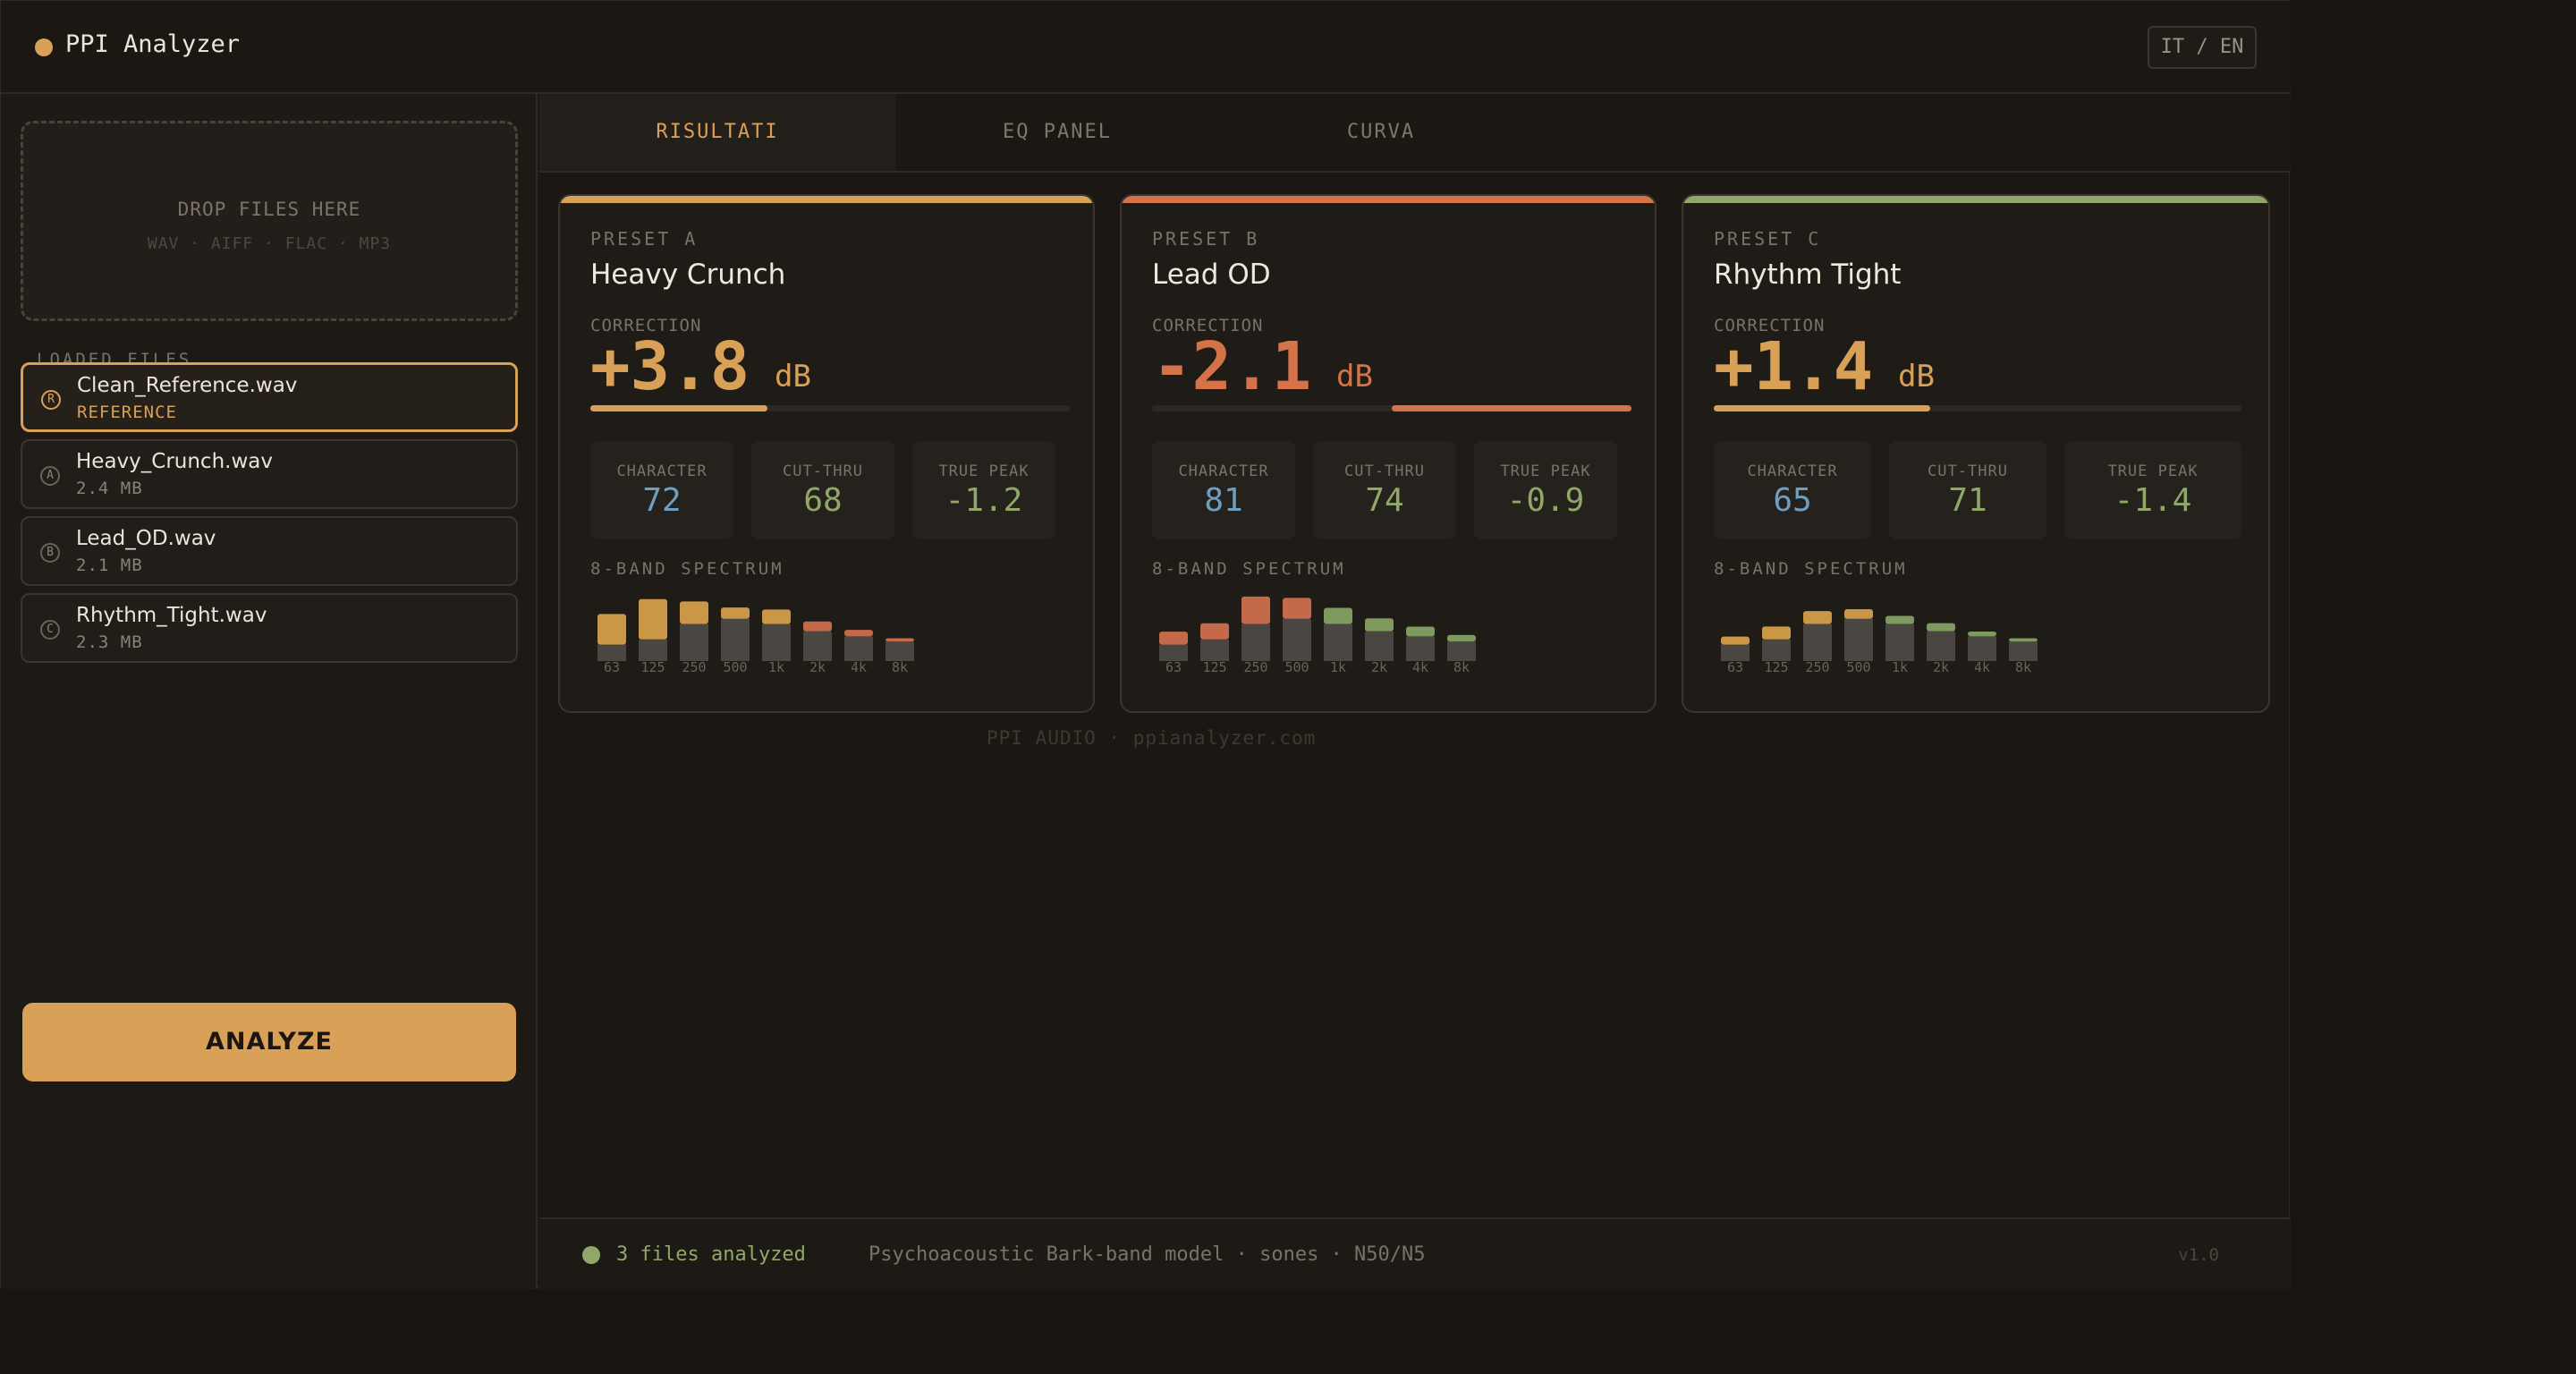 The image size is (2576, 1374). Describe the element at coordinates (44, 47) in the screenshot. I see `logo-dot-icon` at that location.